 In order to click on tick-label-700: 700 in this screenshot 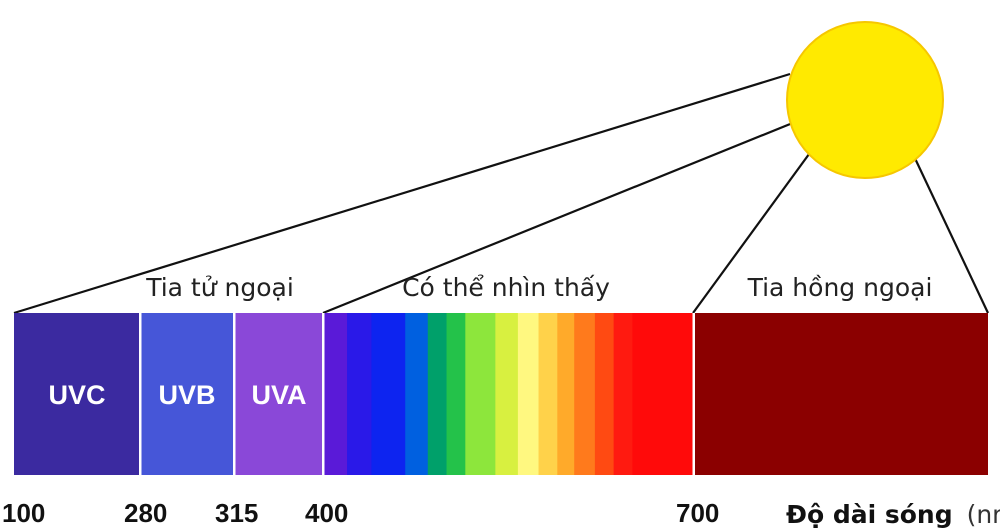, I will do `click(697, 513)`.